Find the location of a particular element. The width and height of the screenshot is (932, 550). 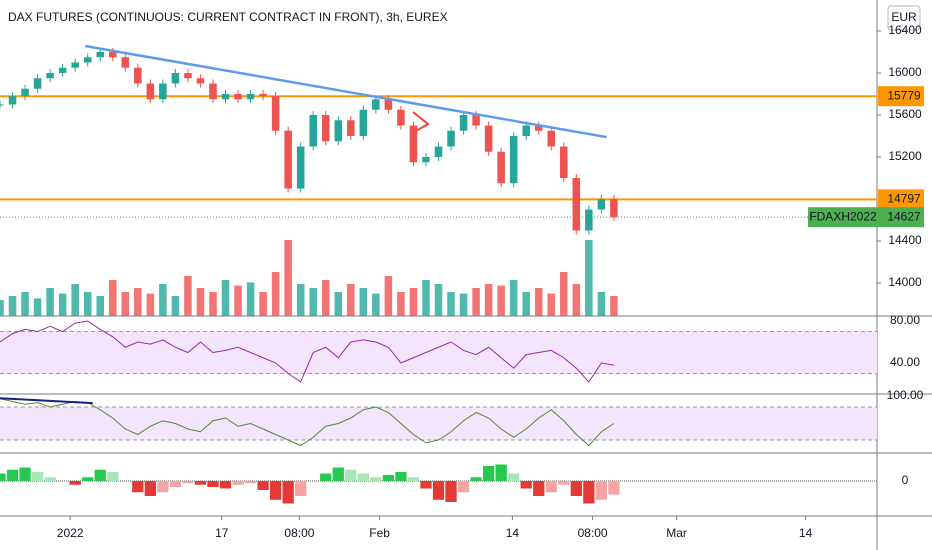

band is located at coordinates (438, 423).